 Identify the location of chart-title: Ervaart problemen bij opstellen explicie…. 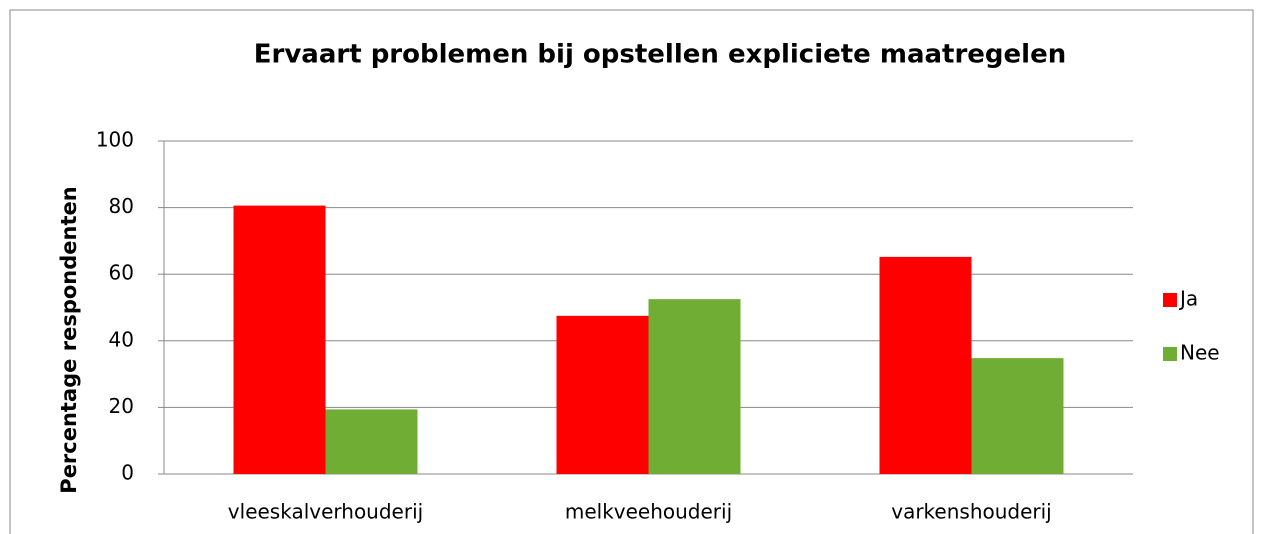
(660, 55).